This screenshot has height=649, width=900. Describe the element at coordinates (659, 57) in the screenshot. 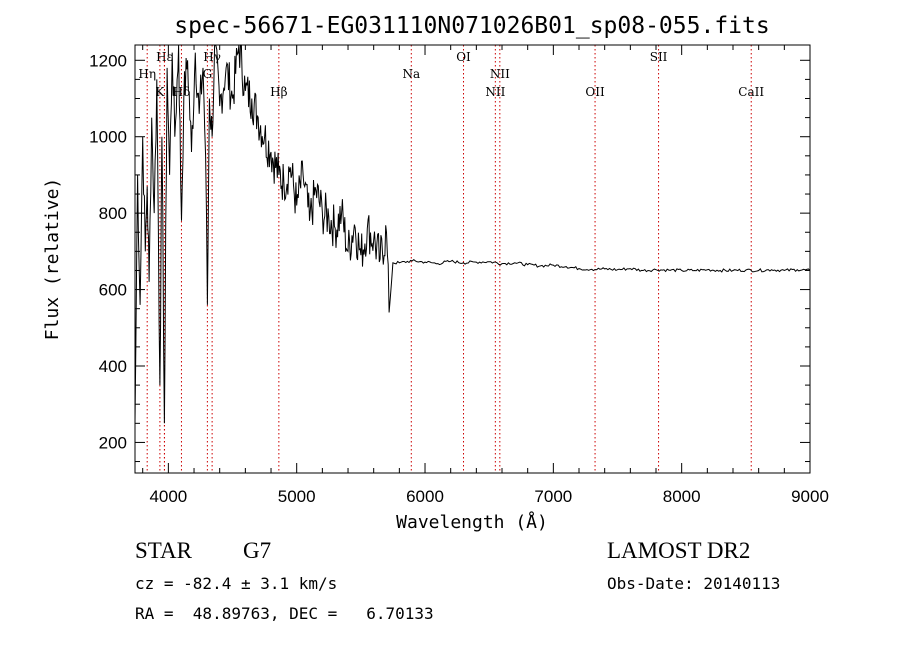

I see `spectral-line-label: SII` at that location.